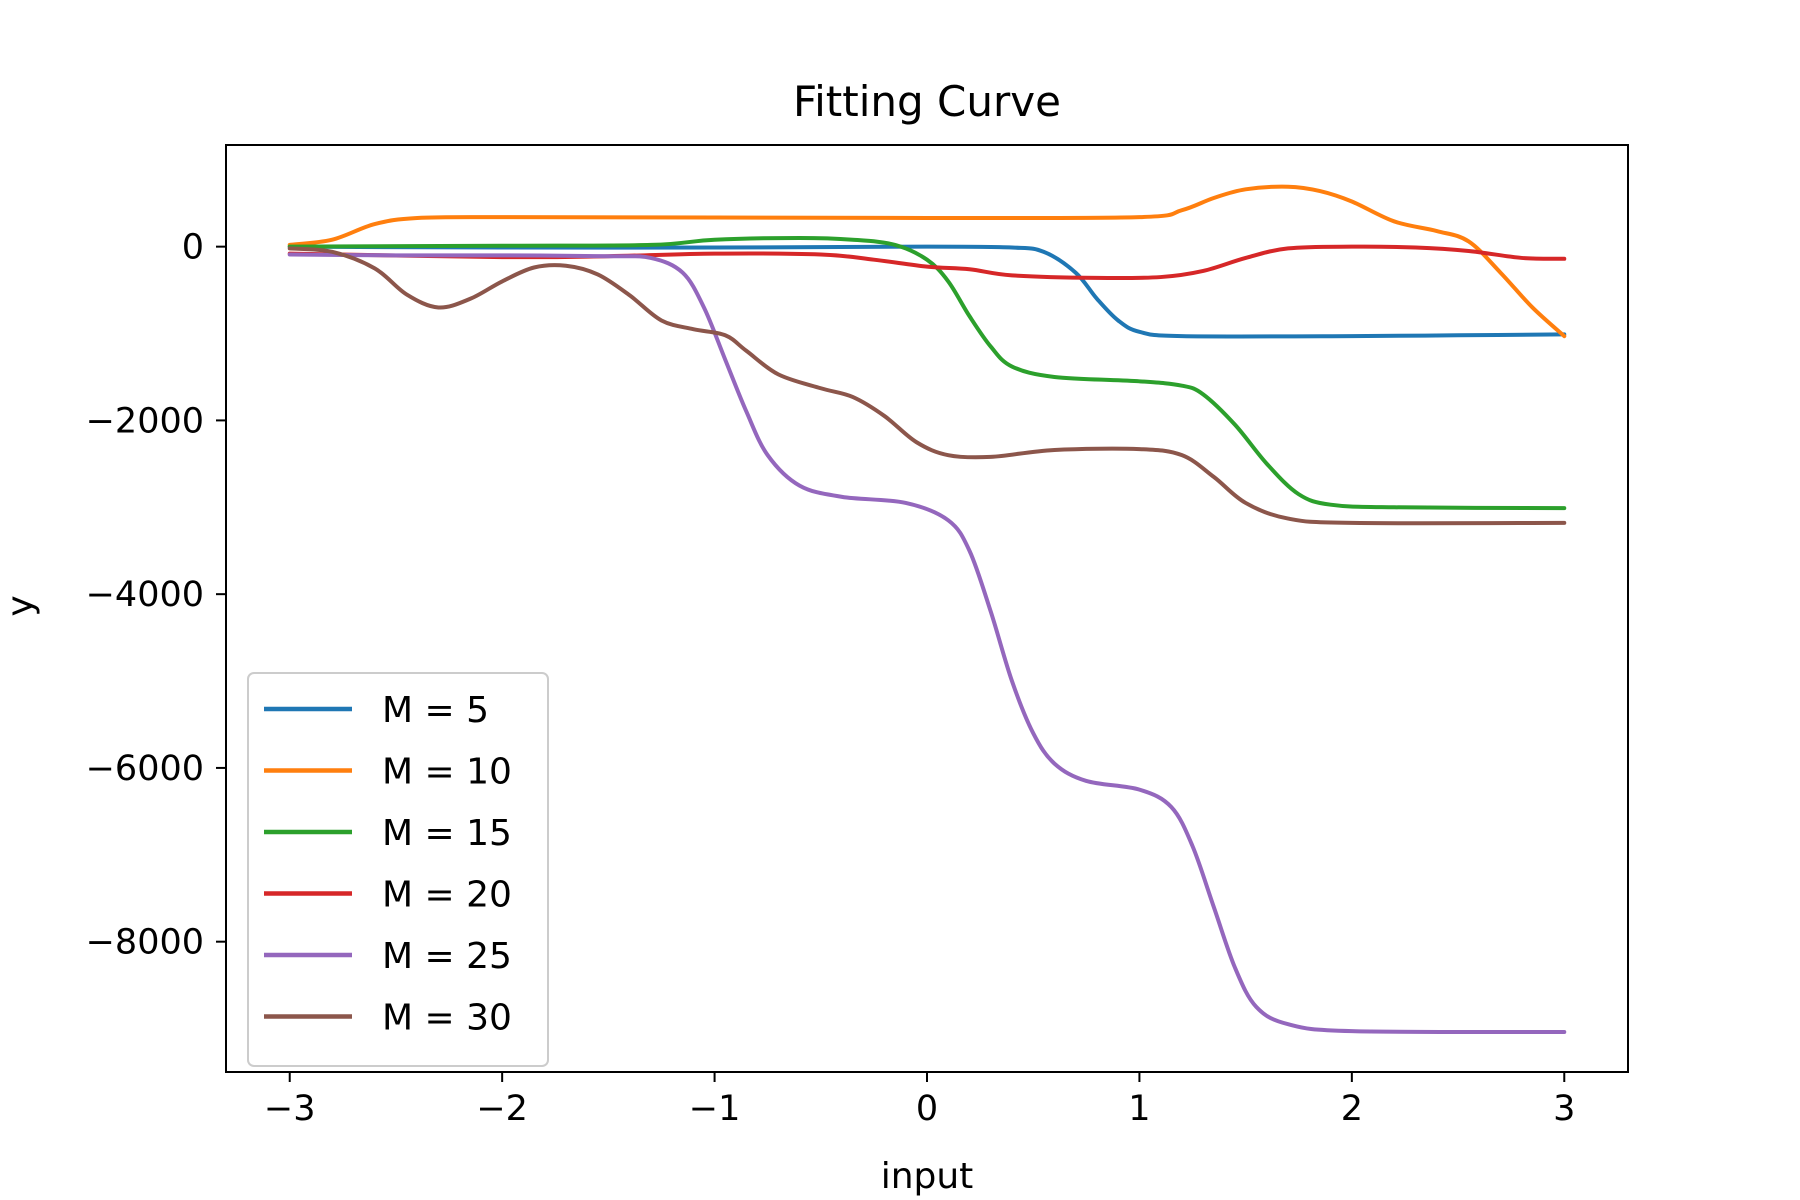 The image size is (1800, 1200). I want to click on legend-label: M = 25, so click(447, 956).